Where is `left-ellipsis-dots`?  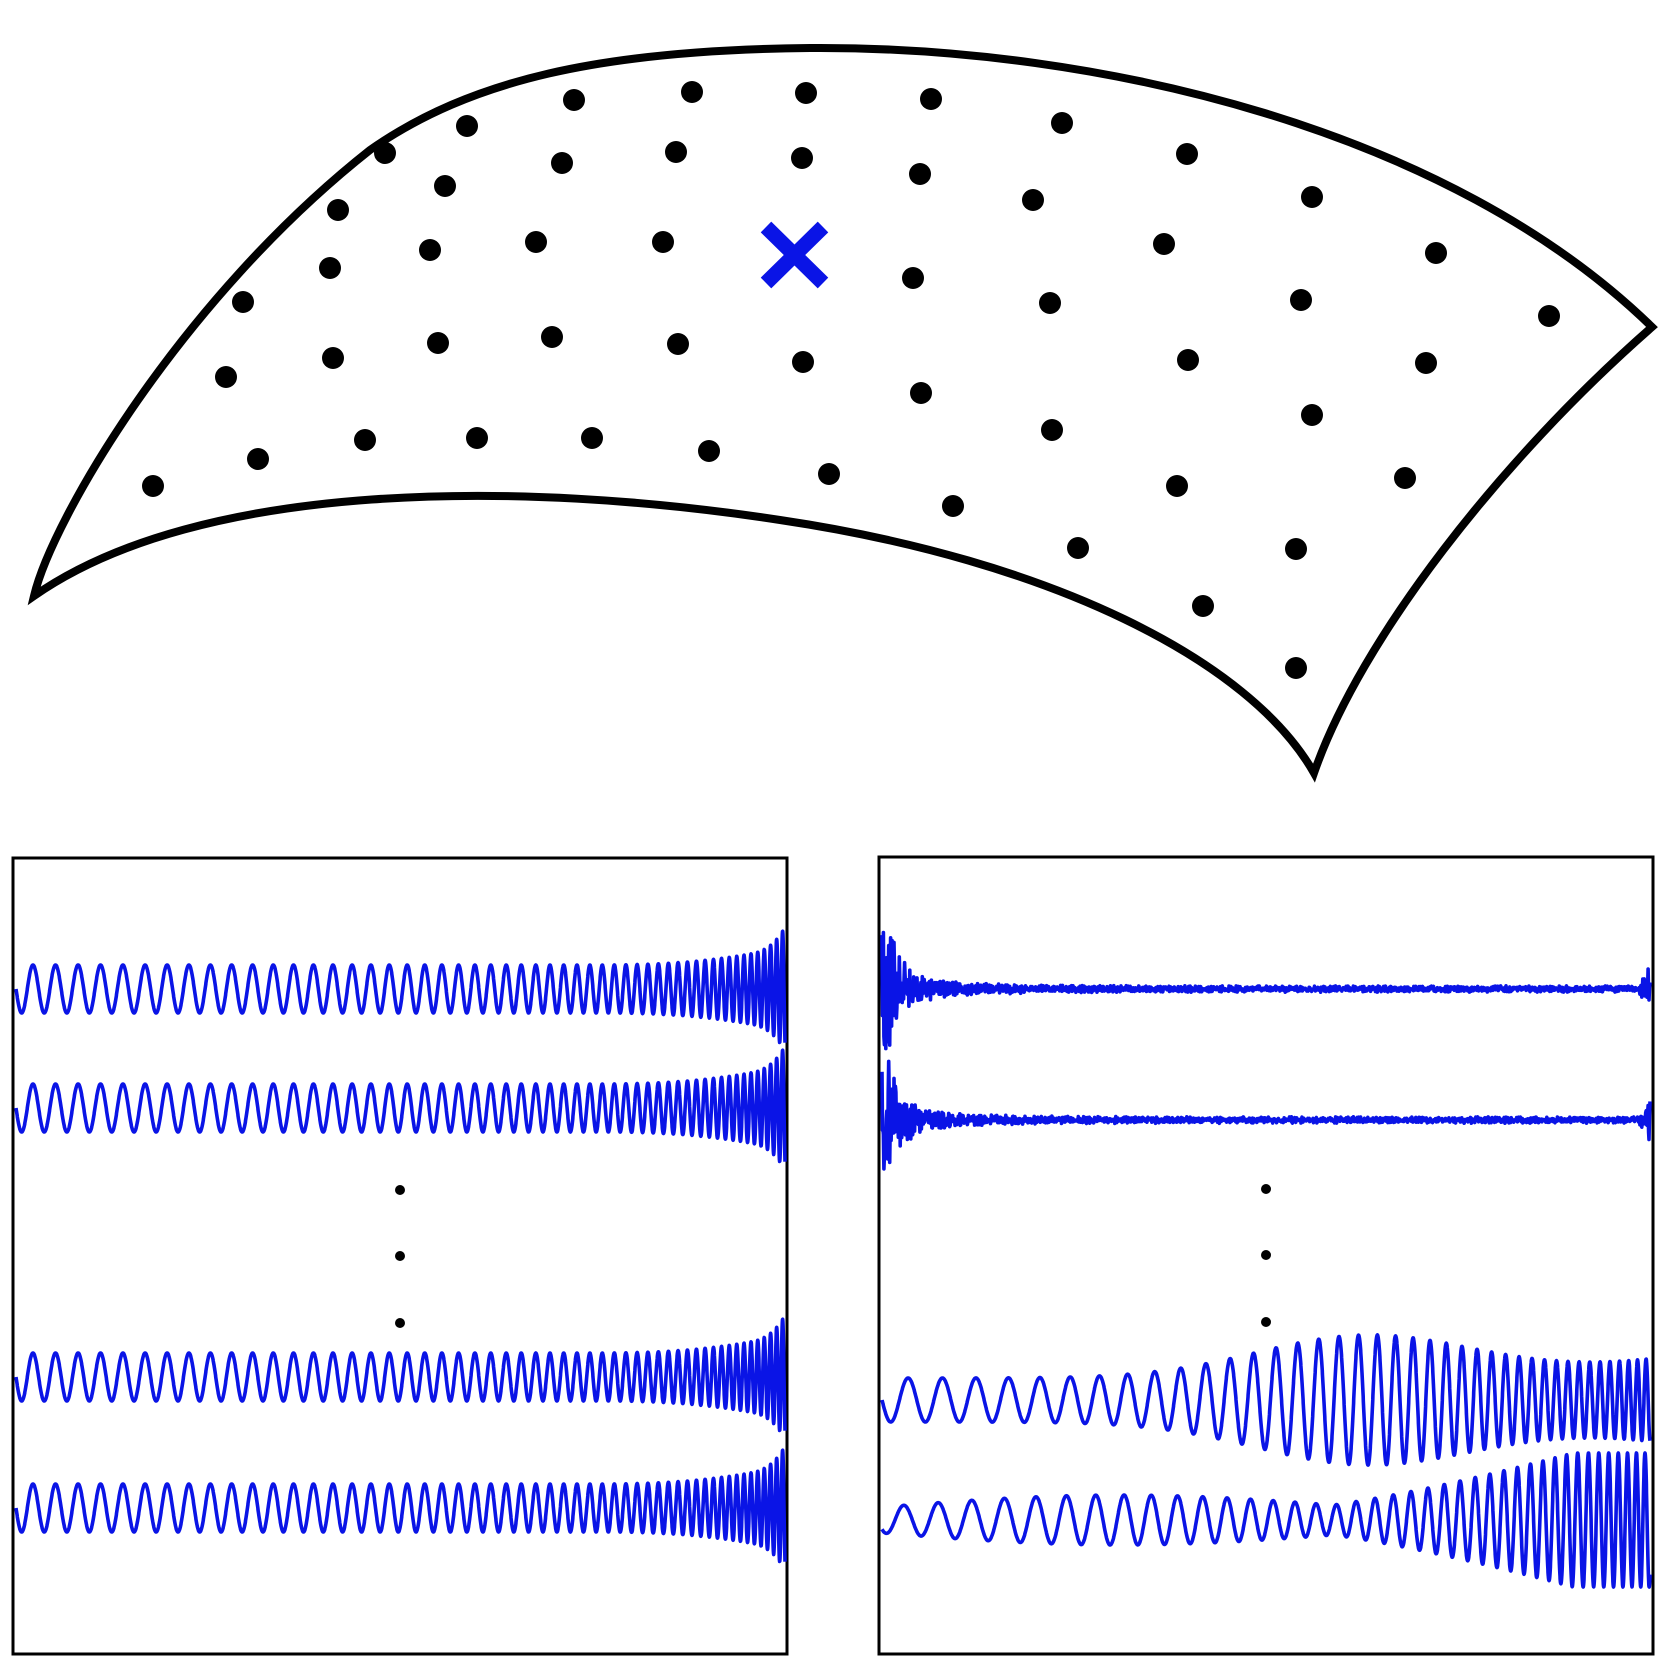
left-ellipsis-dots is located at coordinates (400, 1256).